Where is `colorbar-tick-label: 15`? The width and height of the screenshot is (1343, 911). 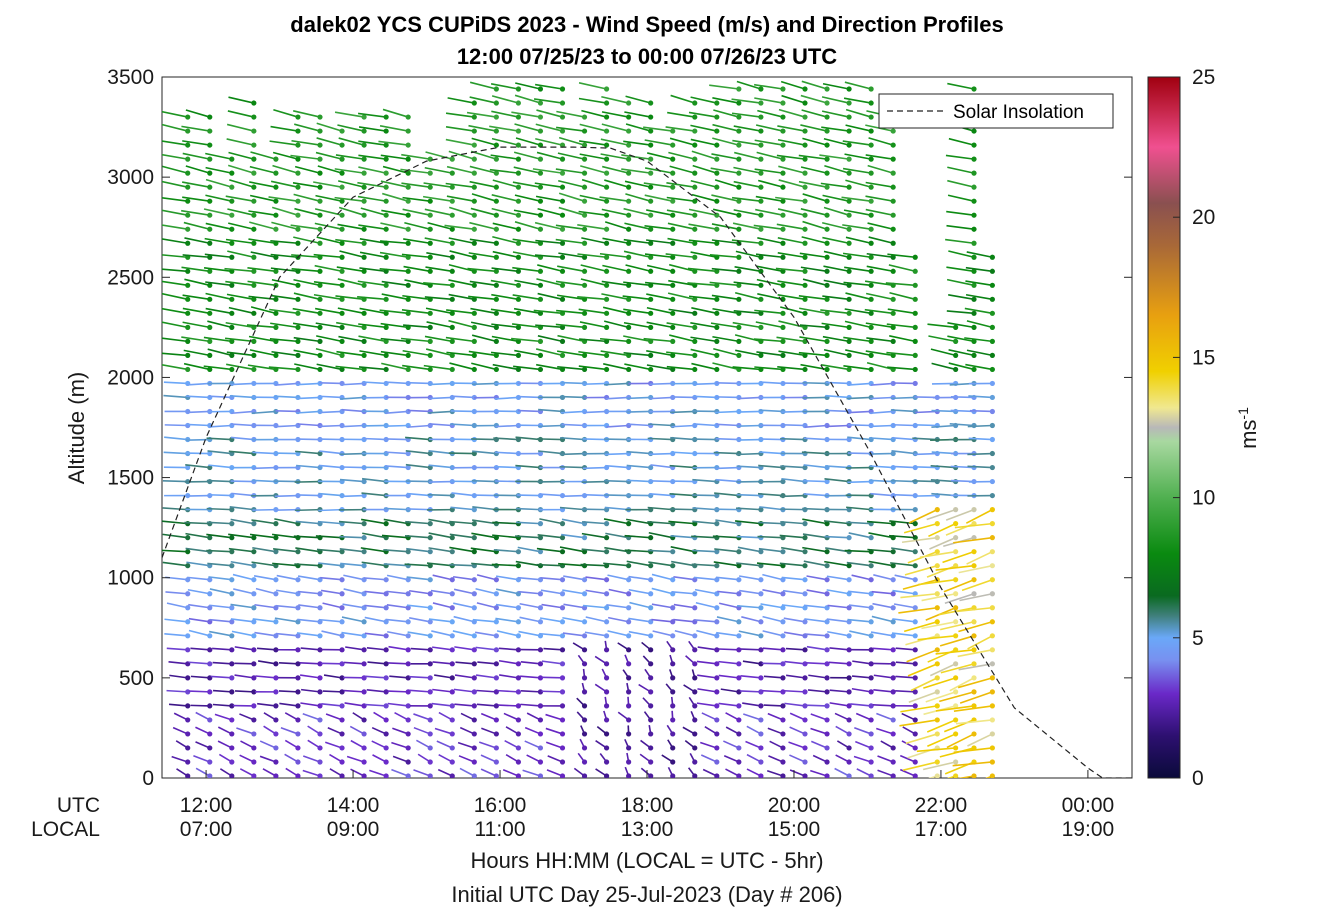
colorbar-tick-label: 15 is located at coordinates (1203, 357).